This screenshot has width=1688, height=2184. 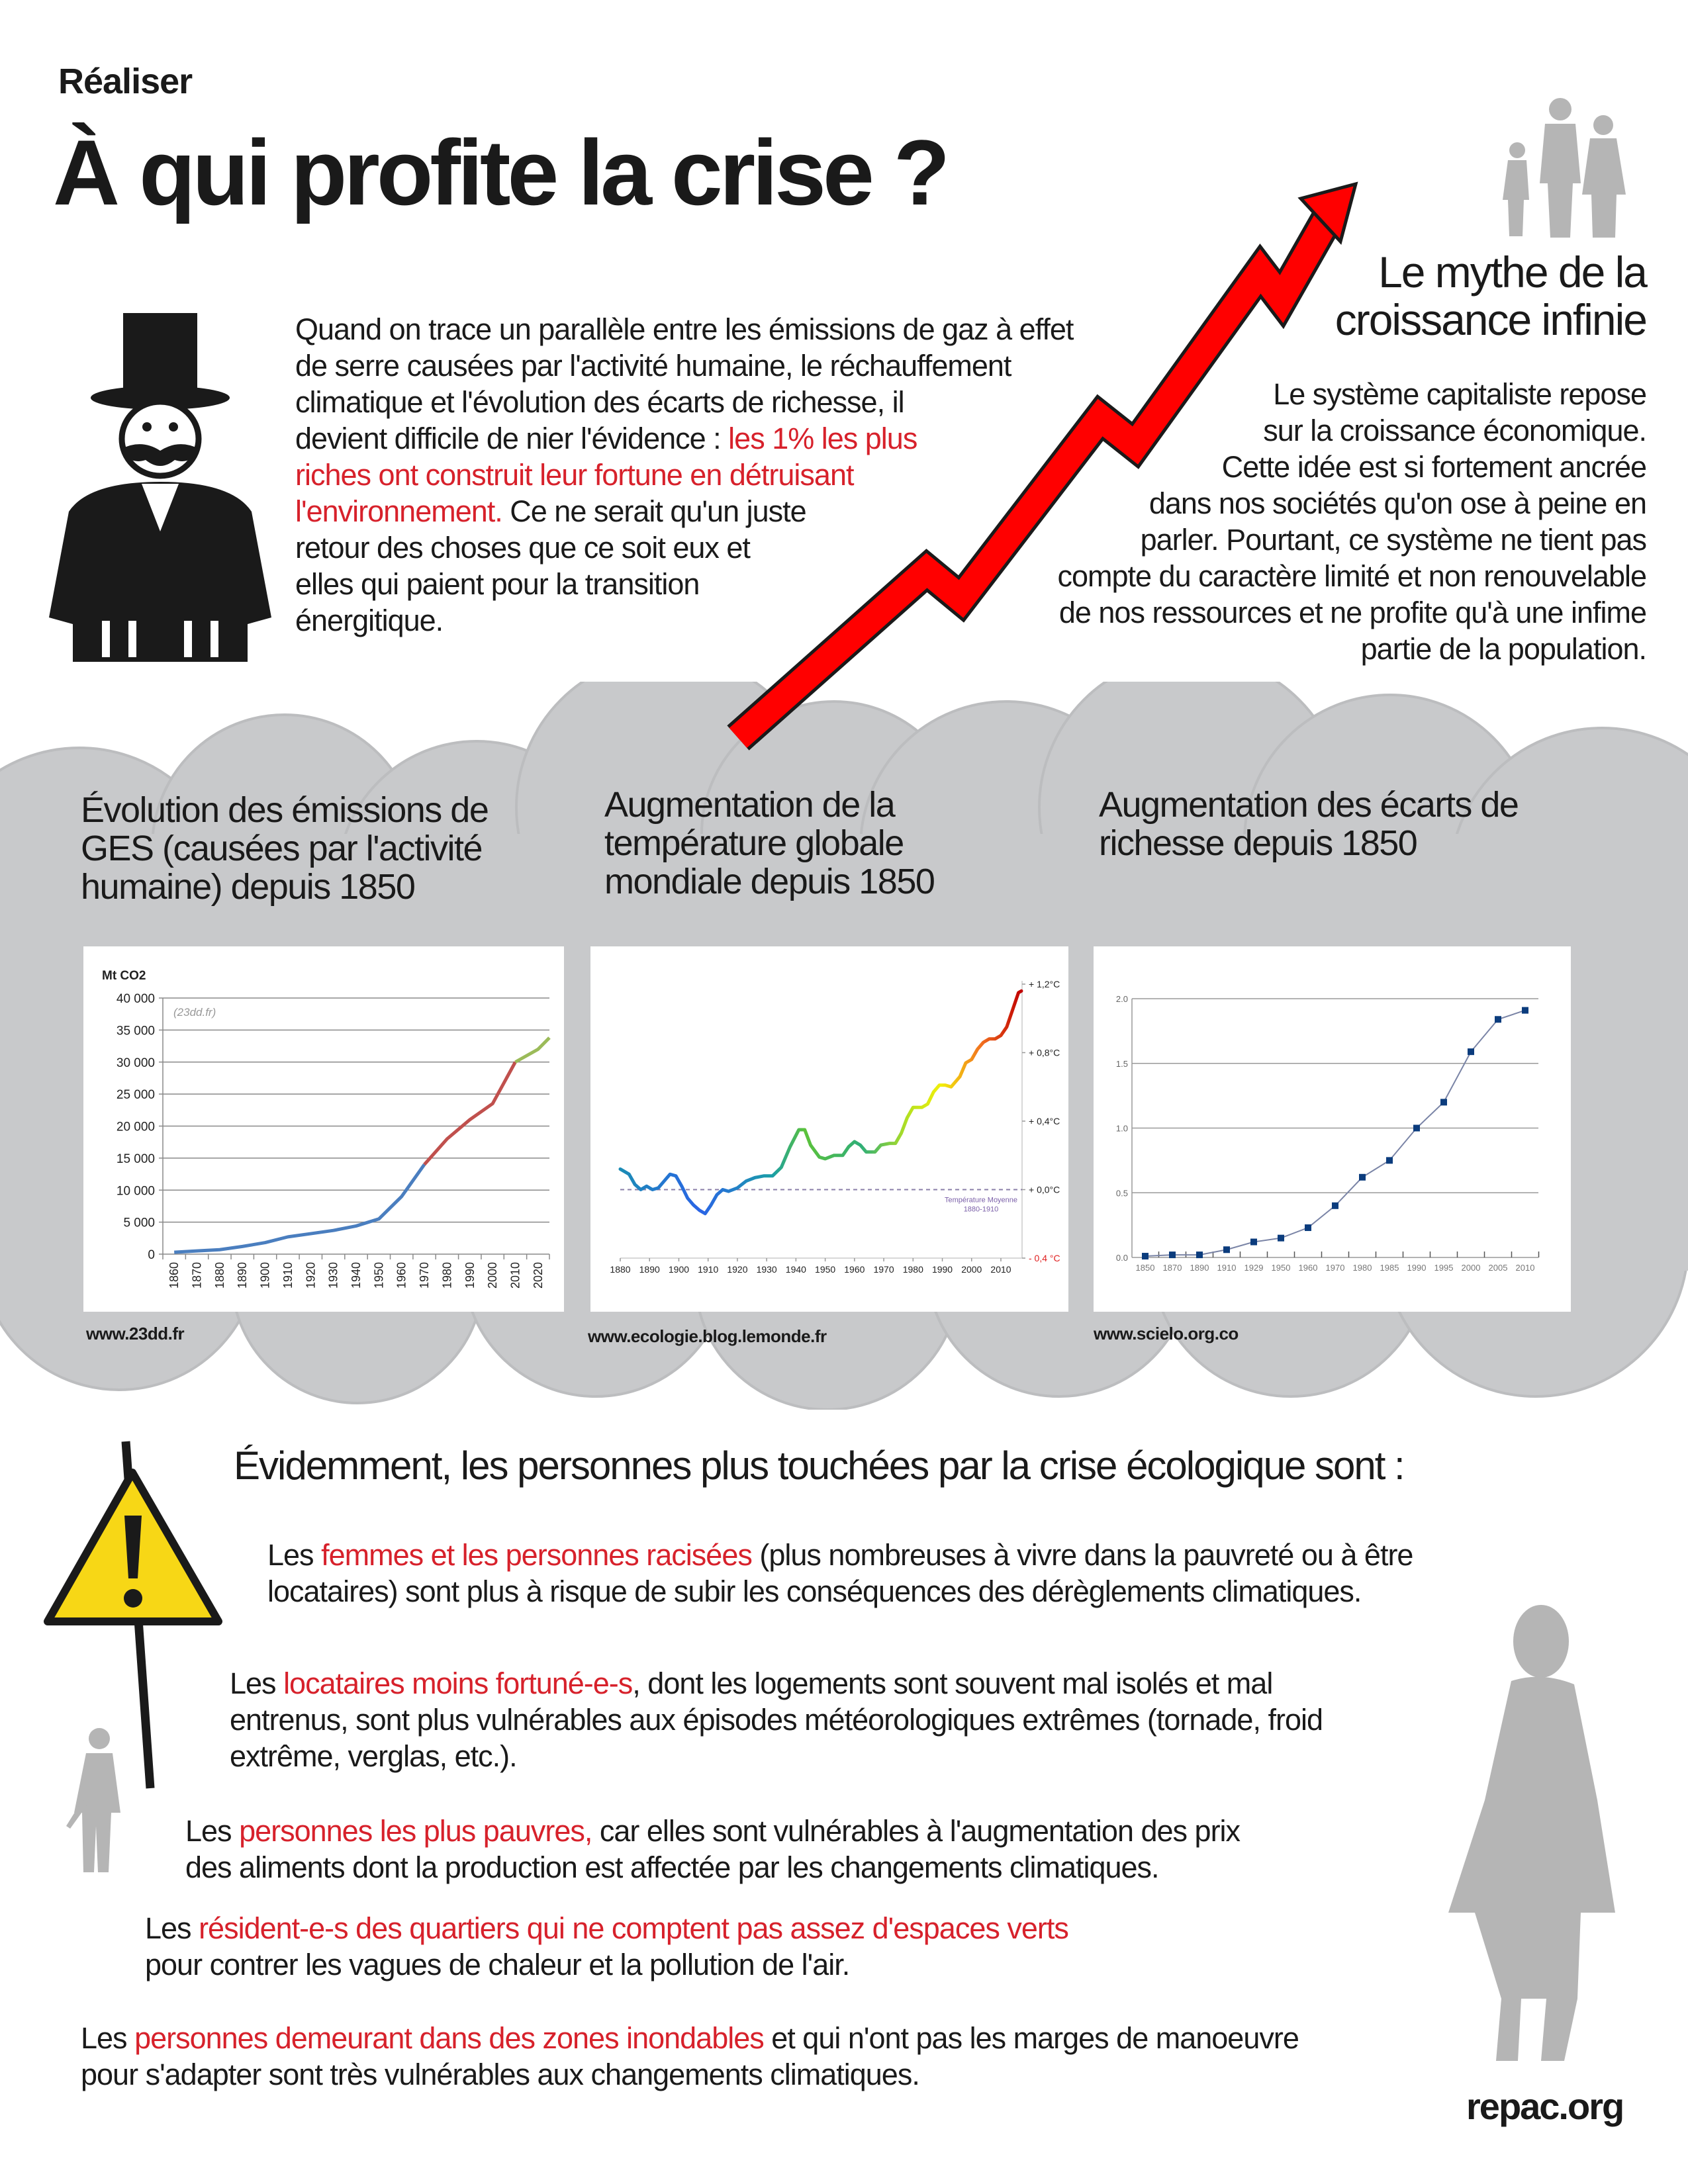 What do you see at coordinates (796, 1269) in the screenshot?
I see `x-tick-label: 1940` at bounding box center [796, 1269].